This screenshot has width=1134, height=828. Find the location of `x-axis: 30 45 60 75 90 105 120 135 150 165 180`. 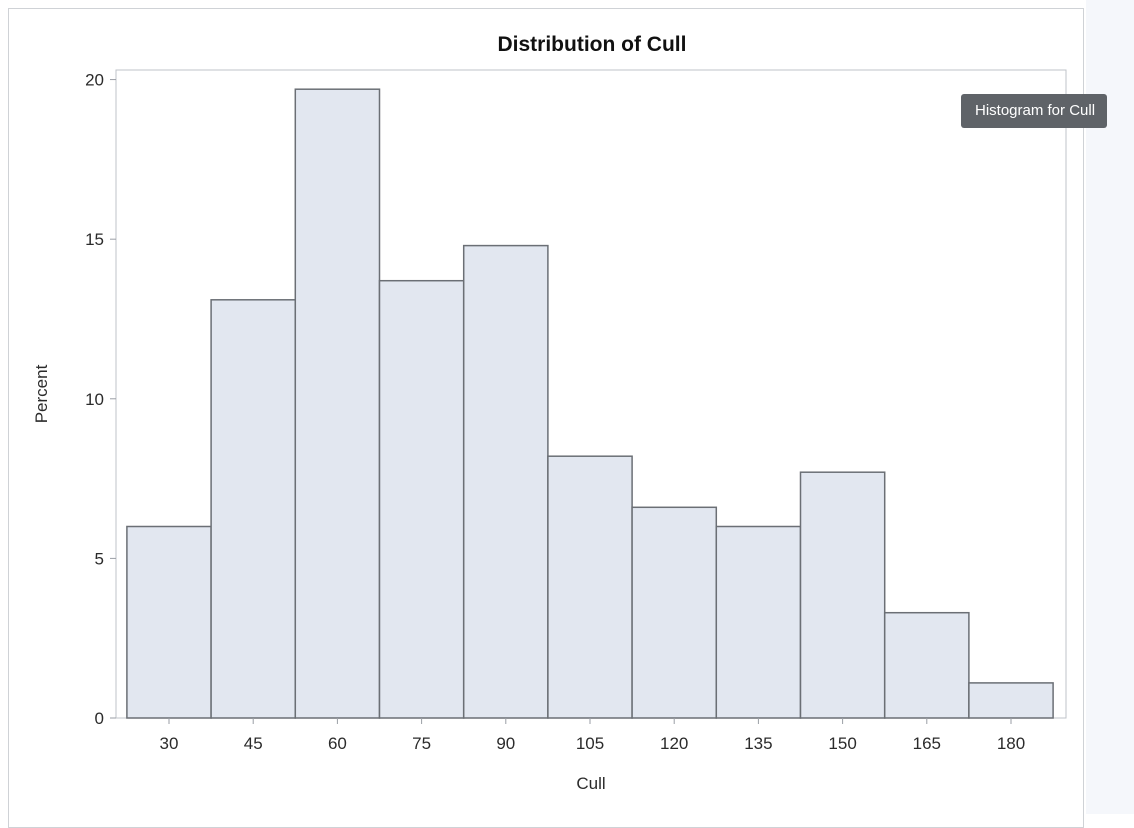

x-axis: 30 45 60 75 90 105 120 135 150 165 180 is located at coordinates (592, 735).